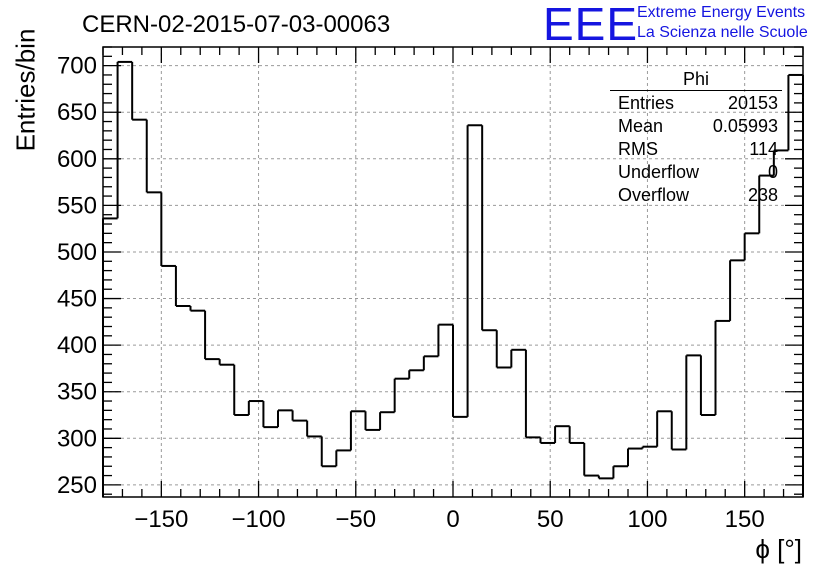 The image size is (836, 572). Describe the element at coordinates (722, 32) in the screenshot. I see `logo-line-2: La Scienza nelle Scuole` at that location.